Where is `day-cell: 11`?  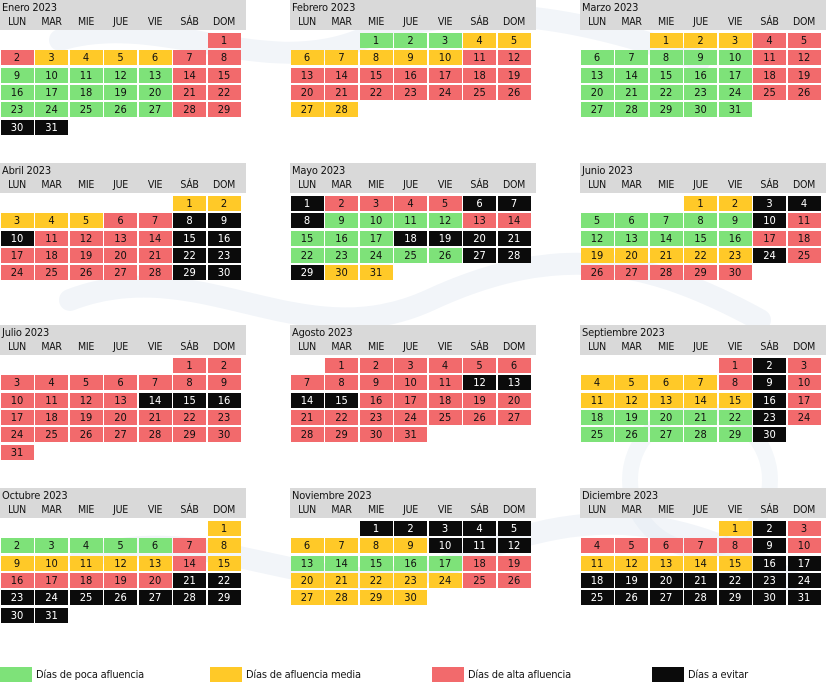
day-cell: 11 is located at coordinates (86, 563).